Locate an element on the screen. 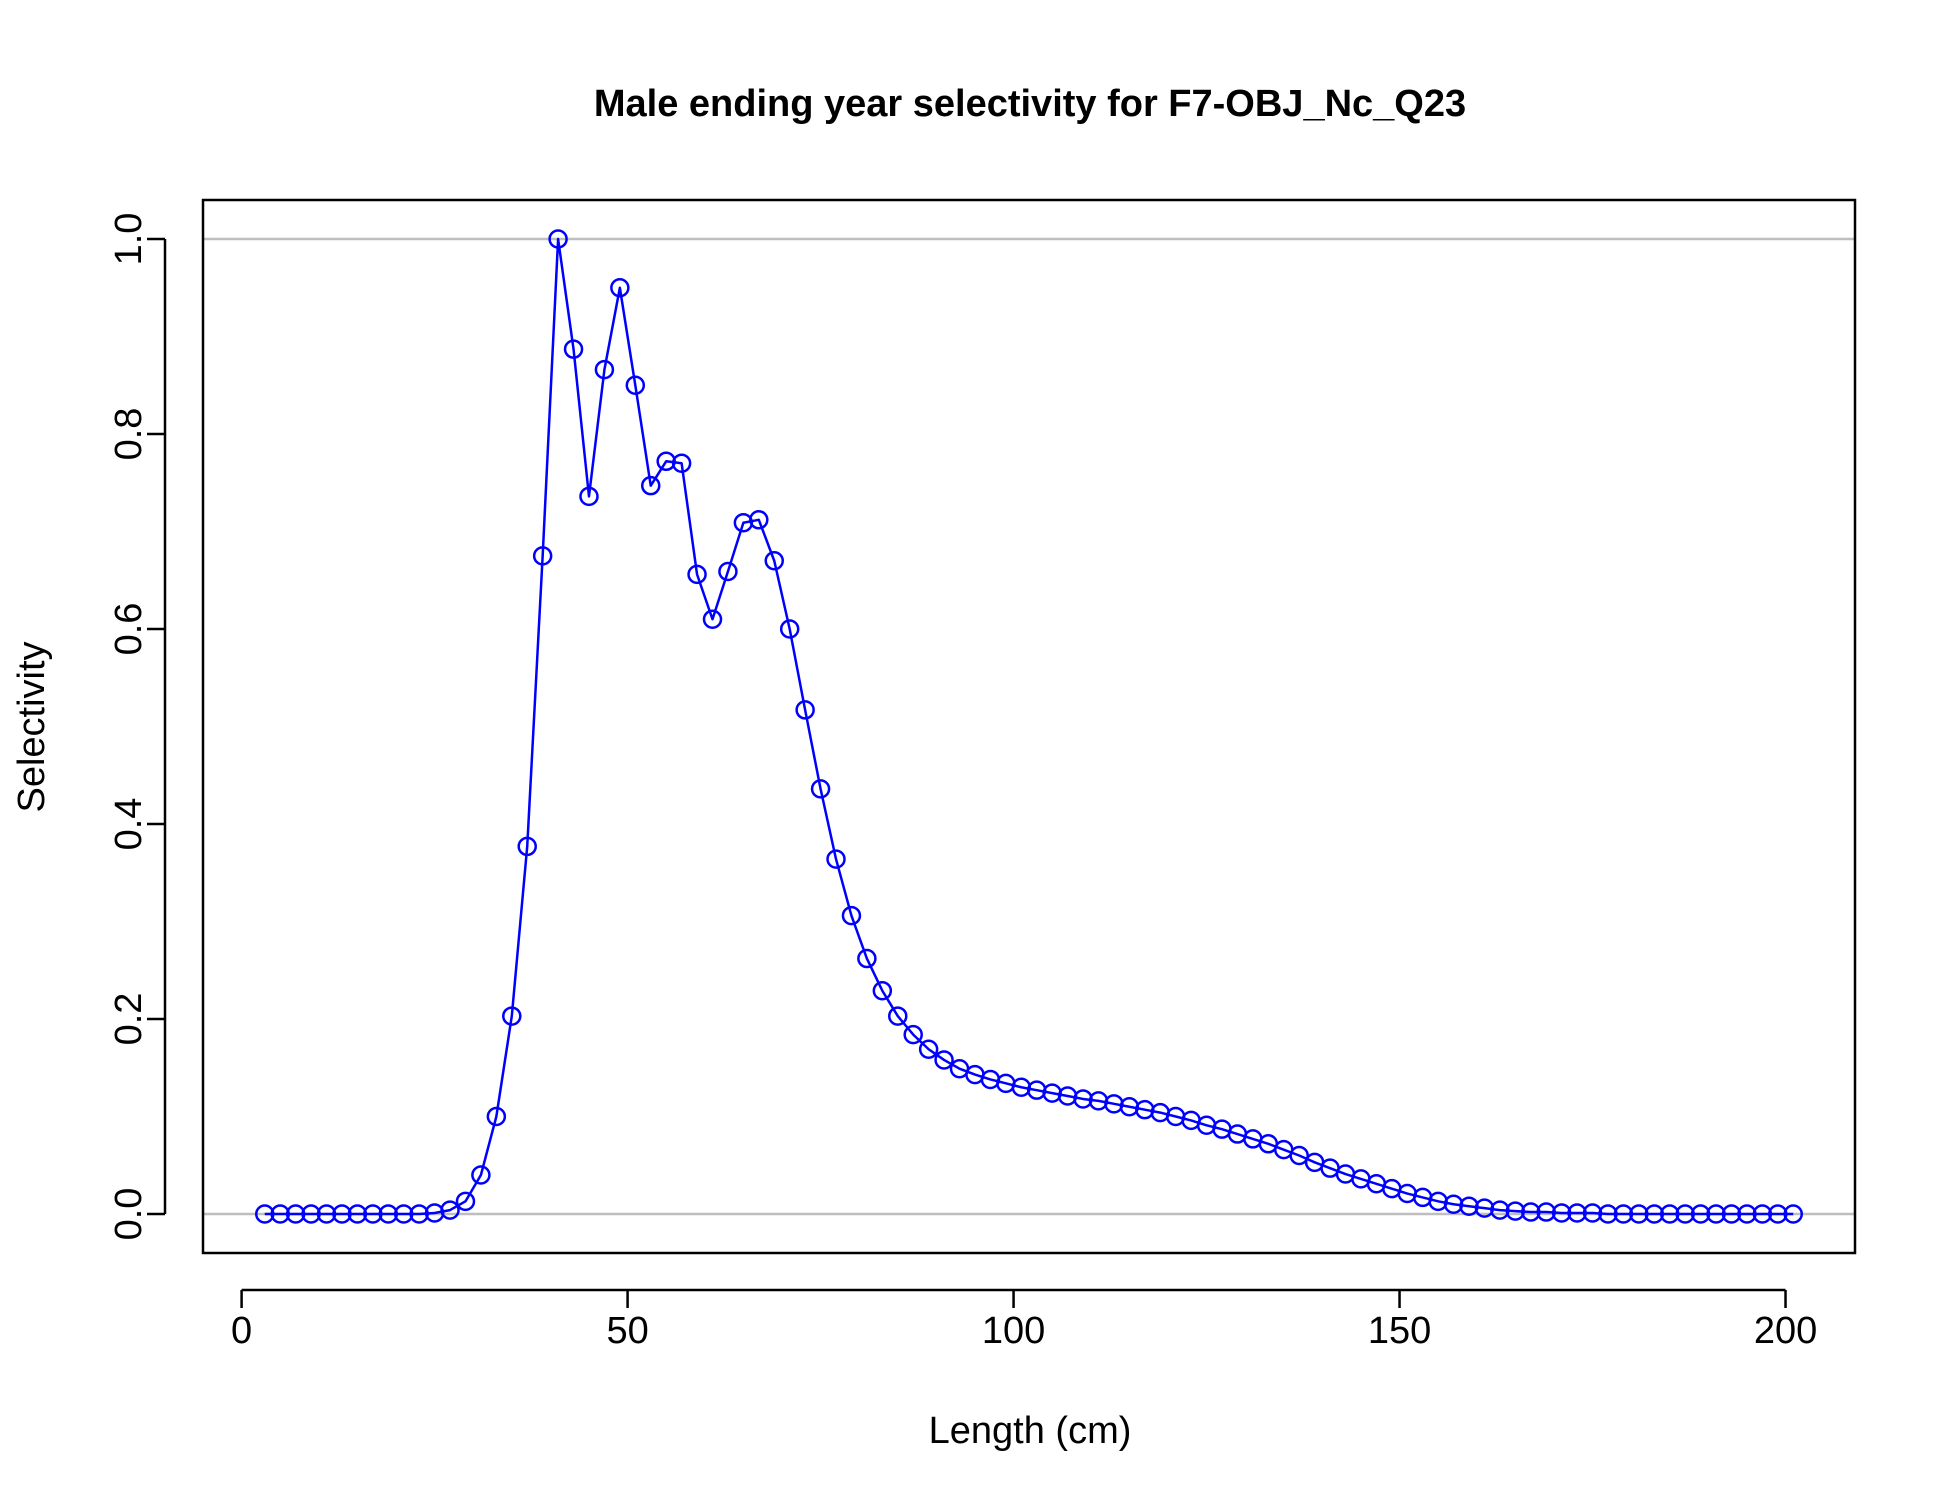 This screenshot has height=1505, width=1950. x-tick-label: 0 is located at coordinates (241, 1331).